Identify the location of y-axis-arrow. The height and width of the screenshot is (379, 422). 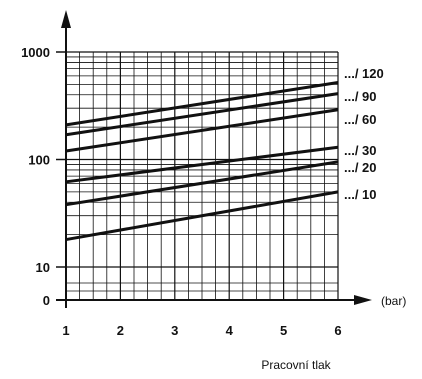
(66, 19).